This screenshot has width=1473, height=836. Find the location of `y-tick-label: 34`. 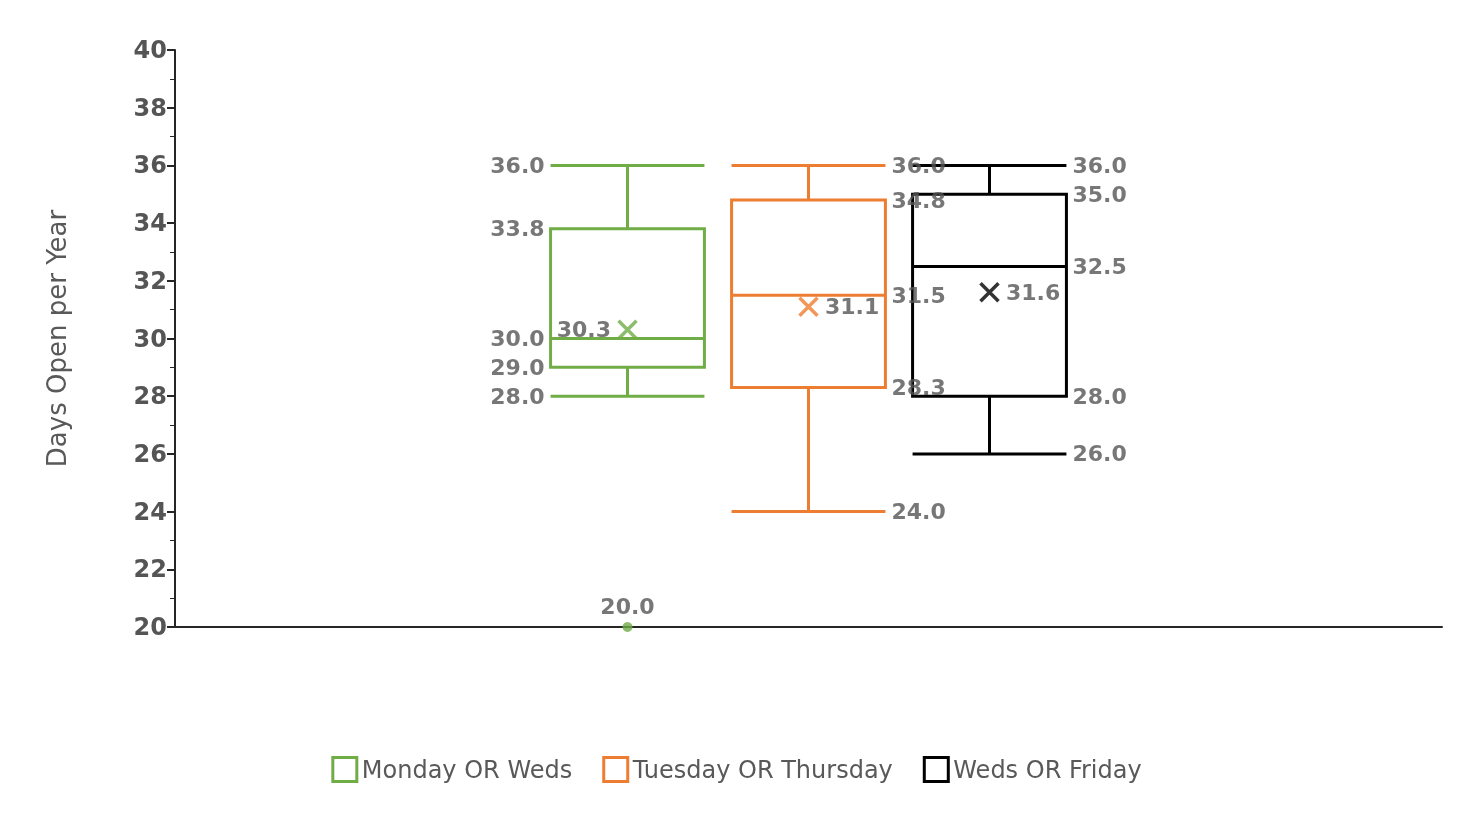

y-tick-label: 34 is located at coordinates (150, 223).